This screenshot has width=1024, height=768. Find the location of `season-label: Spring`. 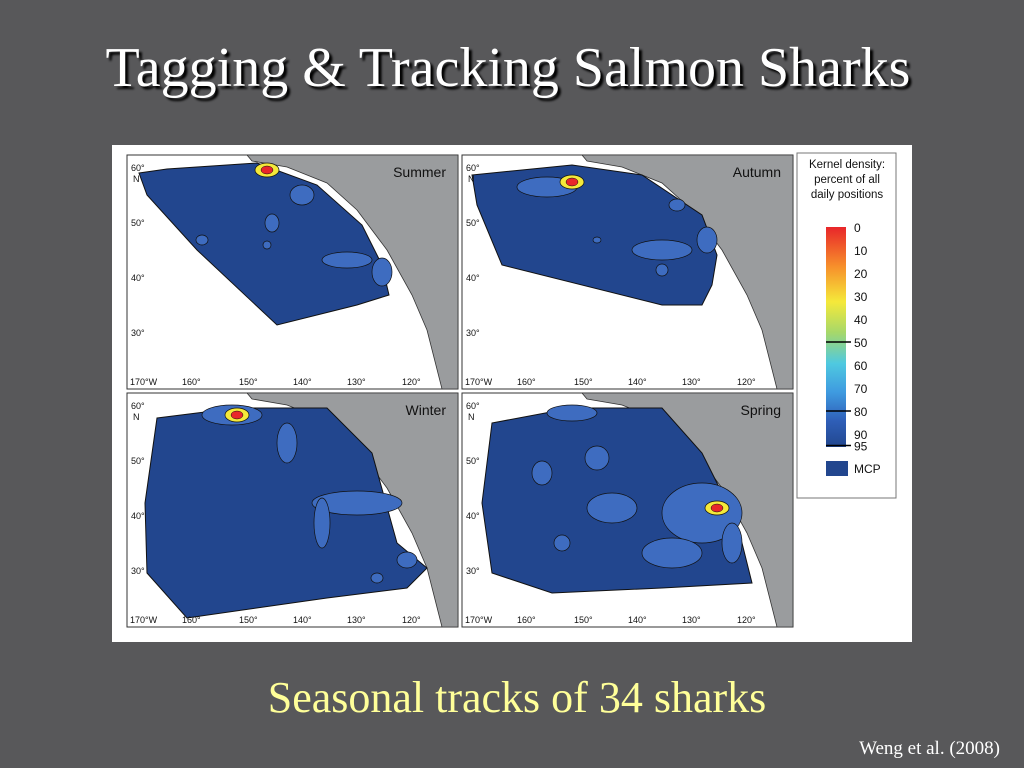

season-label: Spring is located at coordinates (761, 410).